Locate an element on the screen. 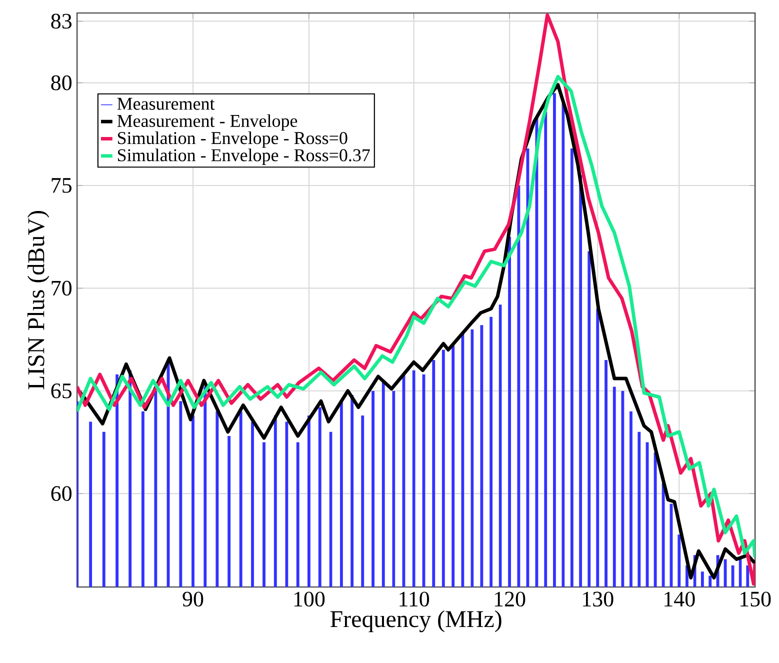  legend-label: Measurement is located at coordinates (166, 104).